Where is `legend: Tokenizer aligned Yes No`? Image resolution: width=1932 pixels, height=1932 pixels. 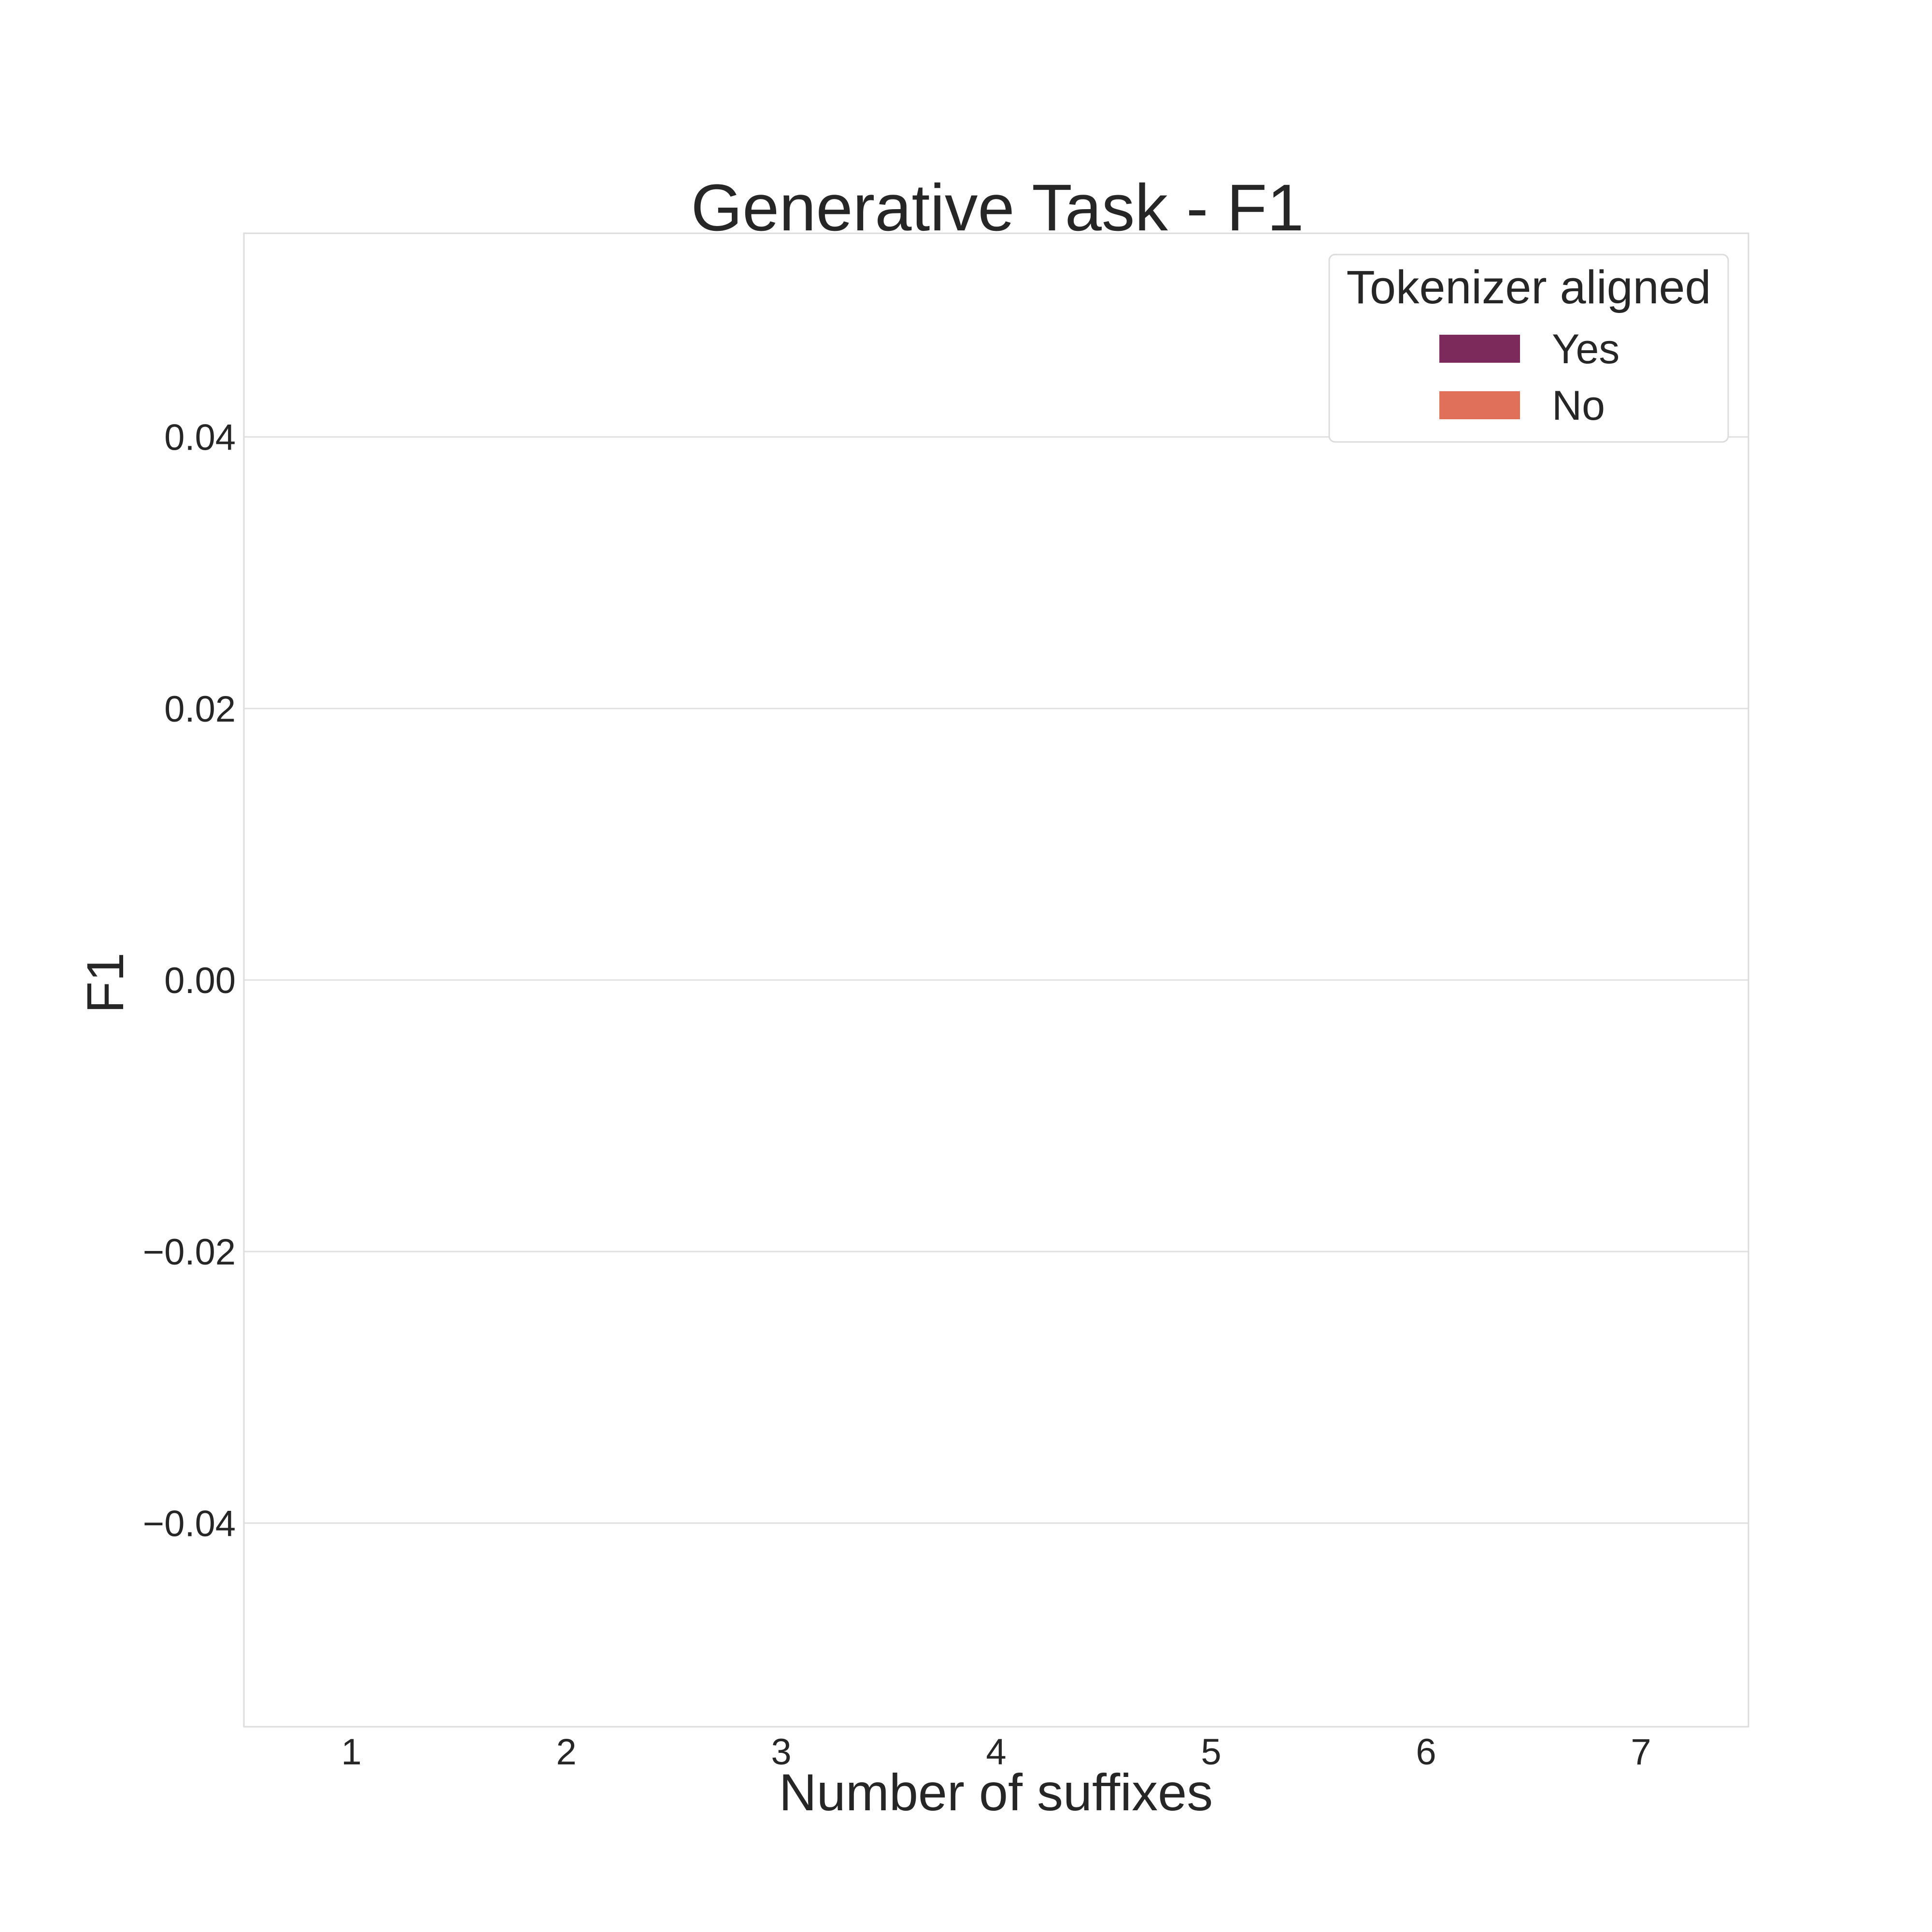
legend: Tokenizer aligned Yes No is located at coordinates (1528, 348).